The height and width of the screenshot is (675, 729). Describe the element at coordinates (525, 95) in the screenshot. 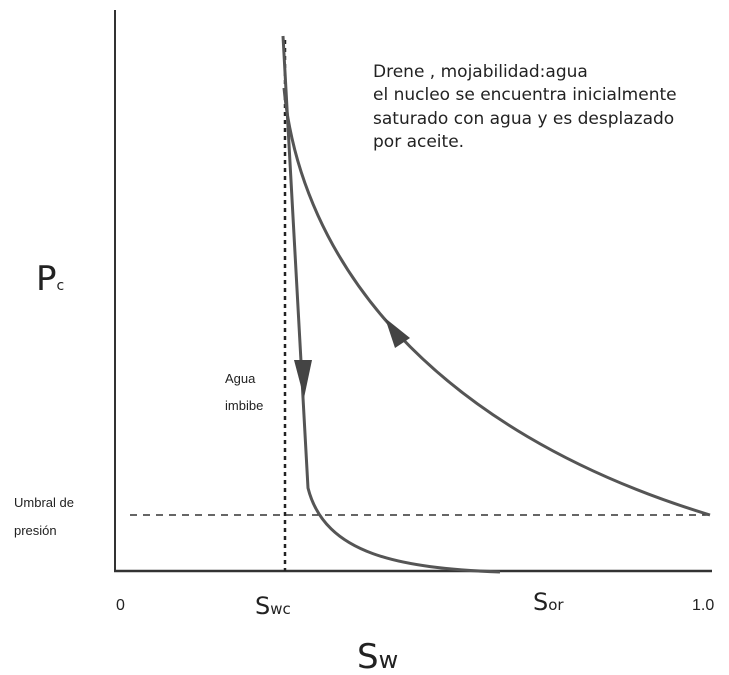

I see `note-line: el nucleo se encuentra inicialmente` at that location.